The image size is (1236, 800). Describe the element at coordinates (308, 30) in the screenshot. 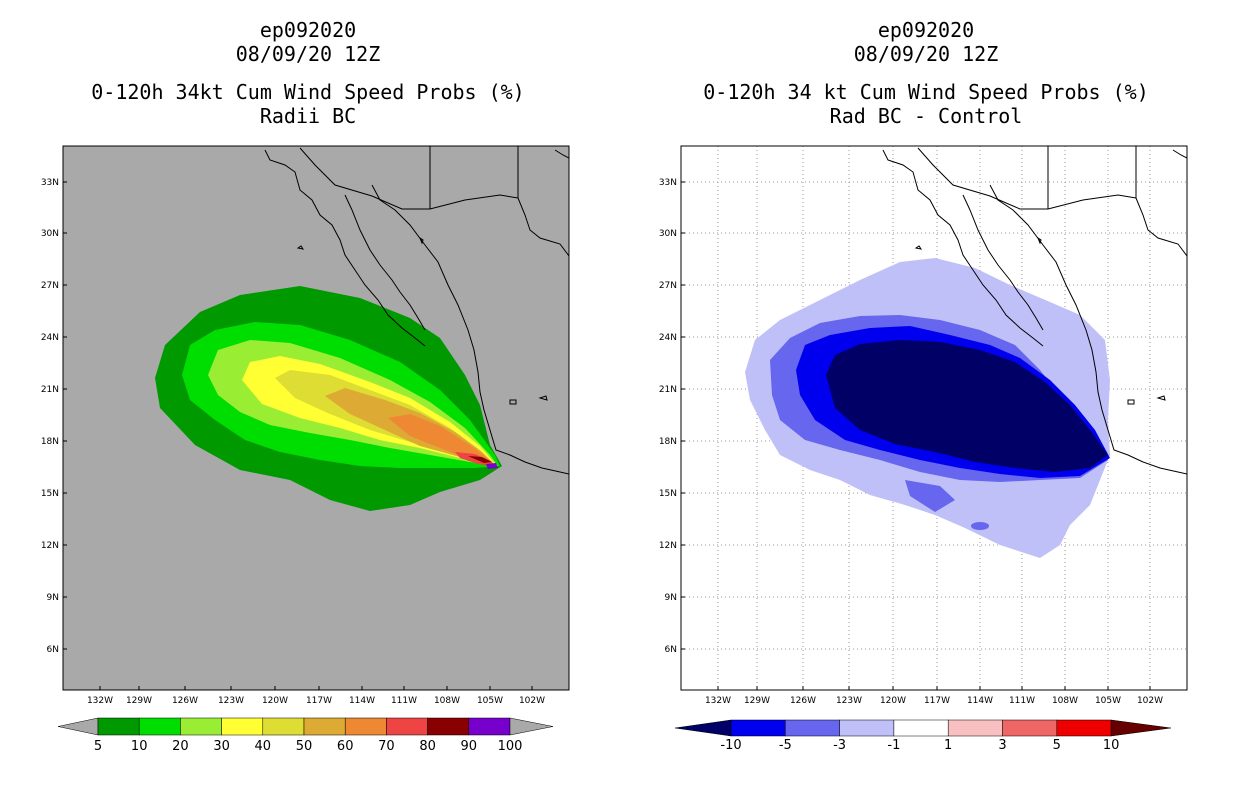

I see `left-storm-id: ep092020` at that location.